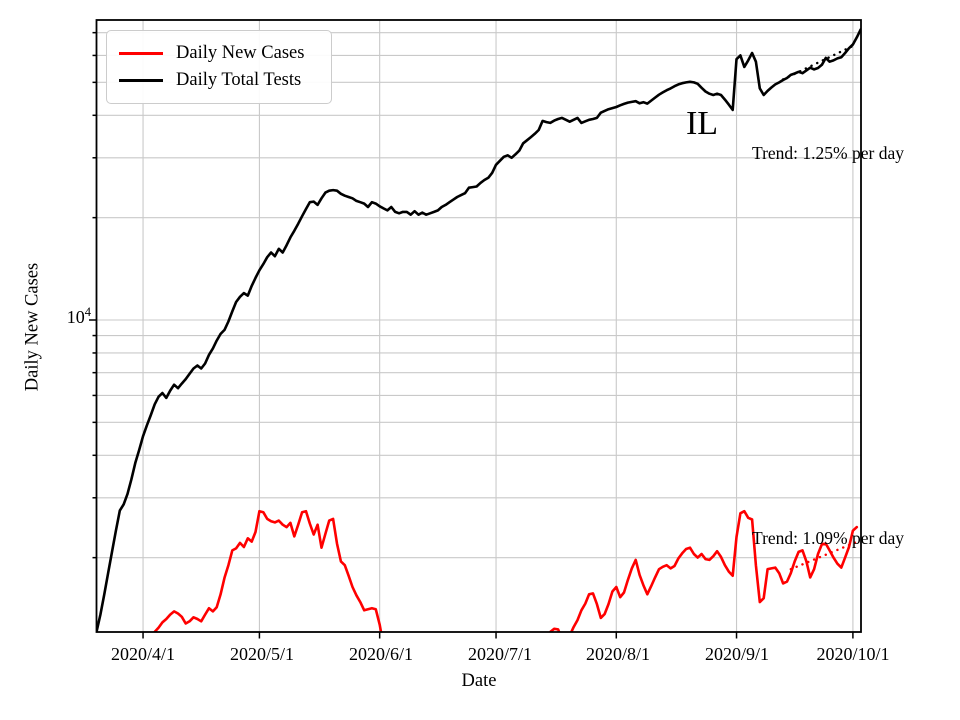  I want to click on state-annotation: IL, so click(702, 123).